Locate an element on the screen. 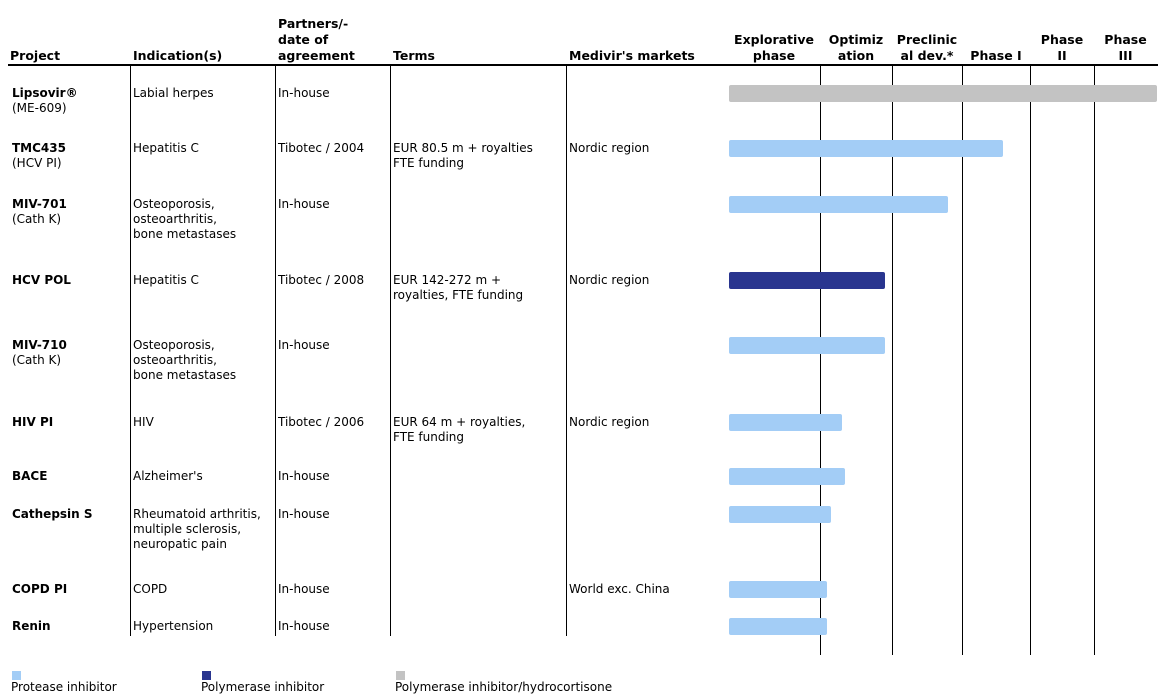  header-phase-4: Phase I is located at coordinates (996, 55).